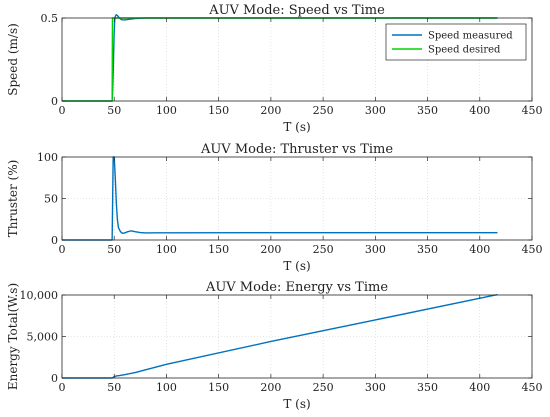 The image size is (550, 417). Describe the element at coordinates (13, 199) in the screenshot. I see `y-axis-label: Thruster (%)` at that location.